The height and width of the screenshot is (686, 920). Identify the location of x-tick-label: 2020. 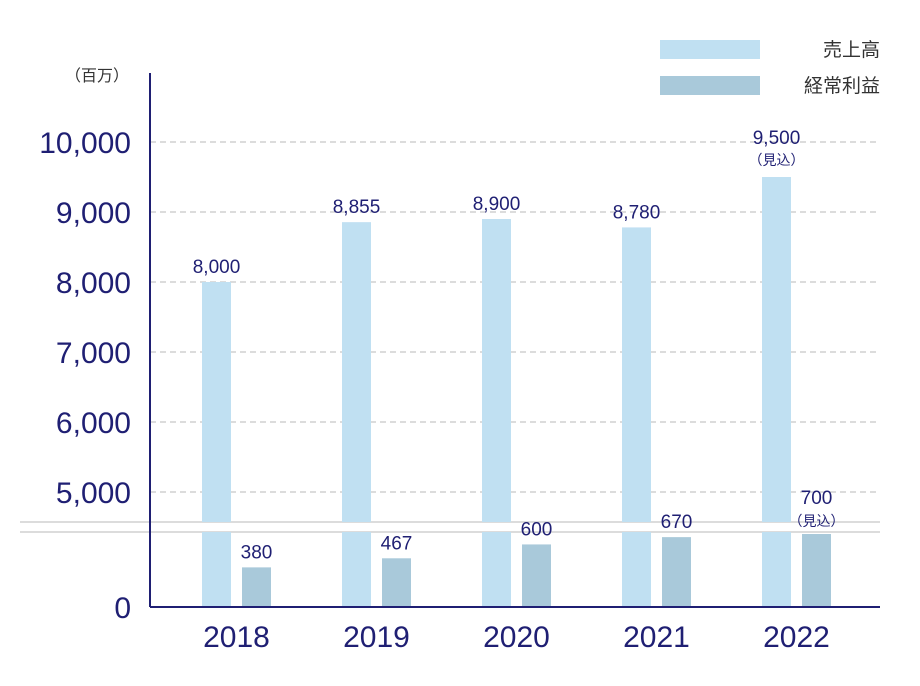
(516, 637).